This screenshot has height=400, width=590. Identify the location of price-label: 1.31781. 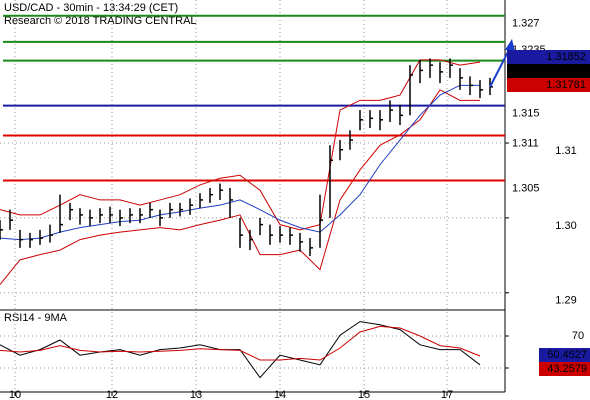
(566, 85).